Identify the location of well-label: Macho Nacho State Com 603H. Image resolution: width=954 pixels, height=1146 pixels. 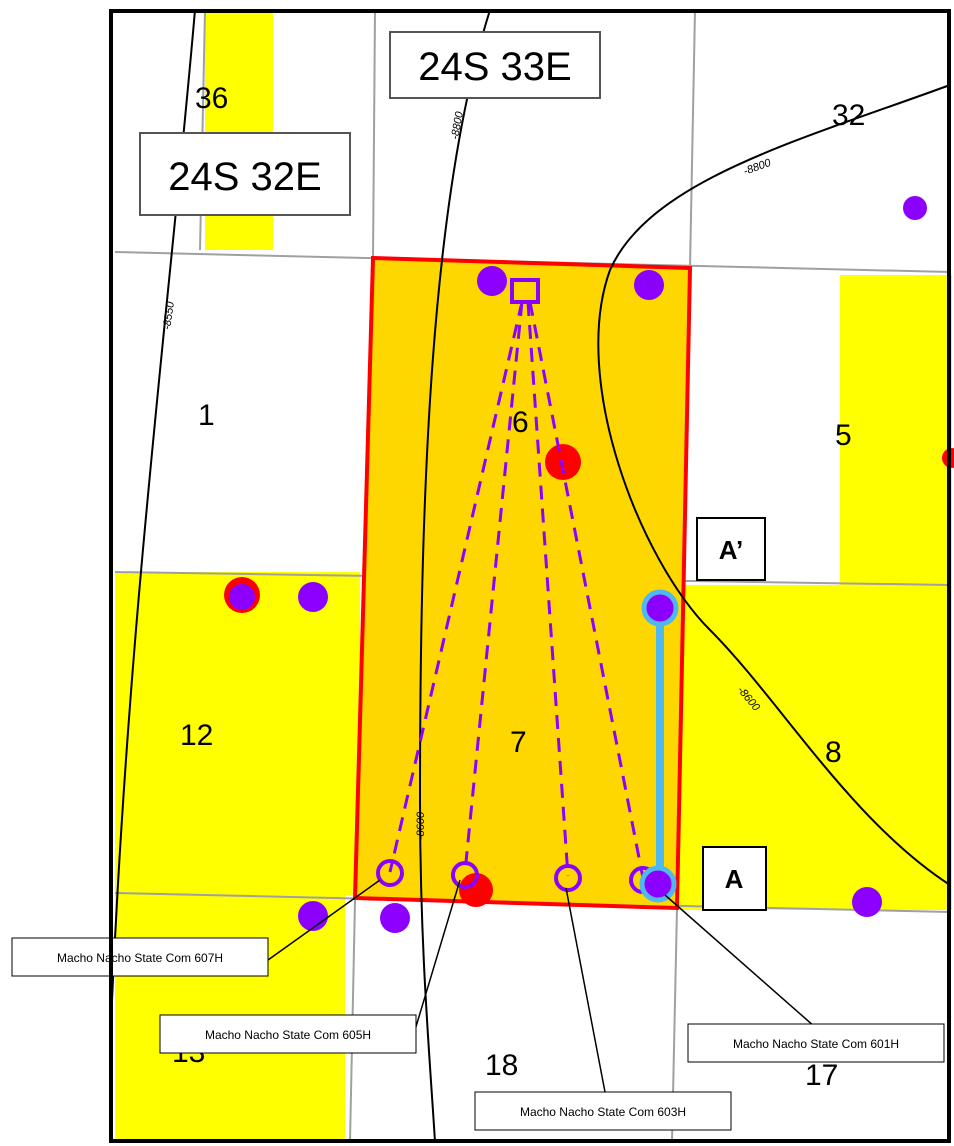
(603, 1112).